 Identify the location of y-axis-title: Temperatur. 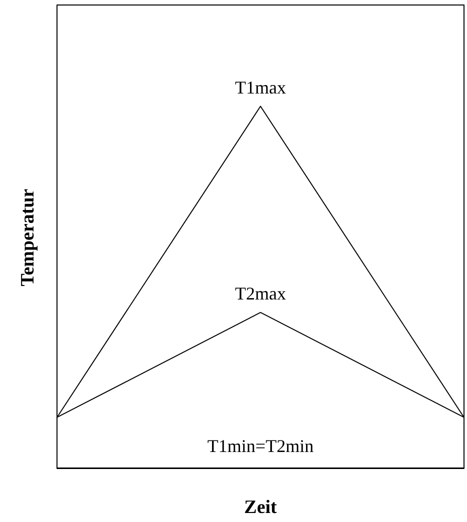
(28, 237).